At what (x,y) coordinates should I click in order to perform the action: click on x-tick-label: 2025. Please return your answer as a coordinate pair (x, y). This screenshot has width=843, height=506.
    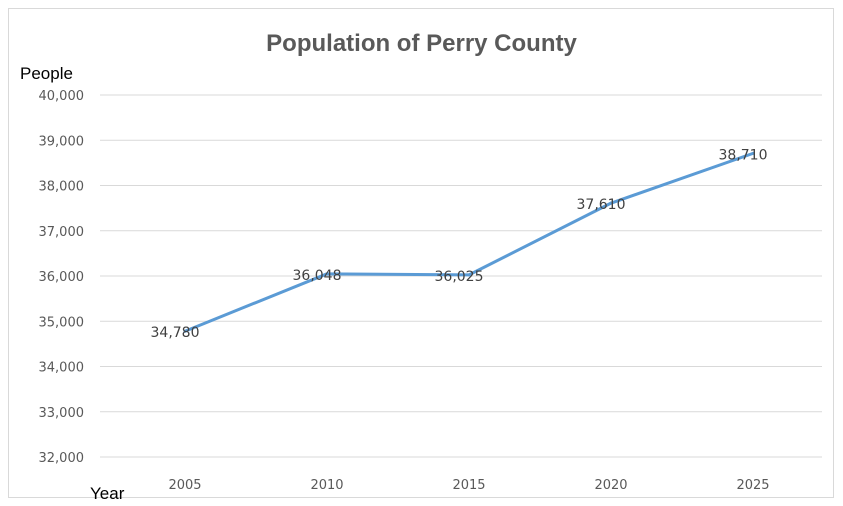
    Looking at the image, I should click on (752, 485).